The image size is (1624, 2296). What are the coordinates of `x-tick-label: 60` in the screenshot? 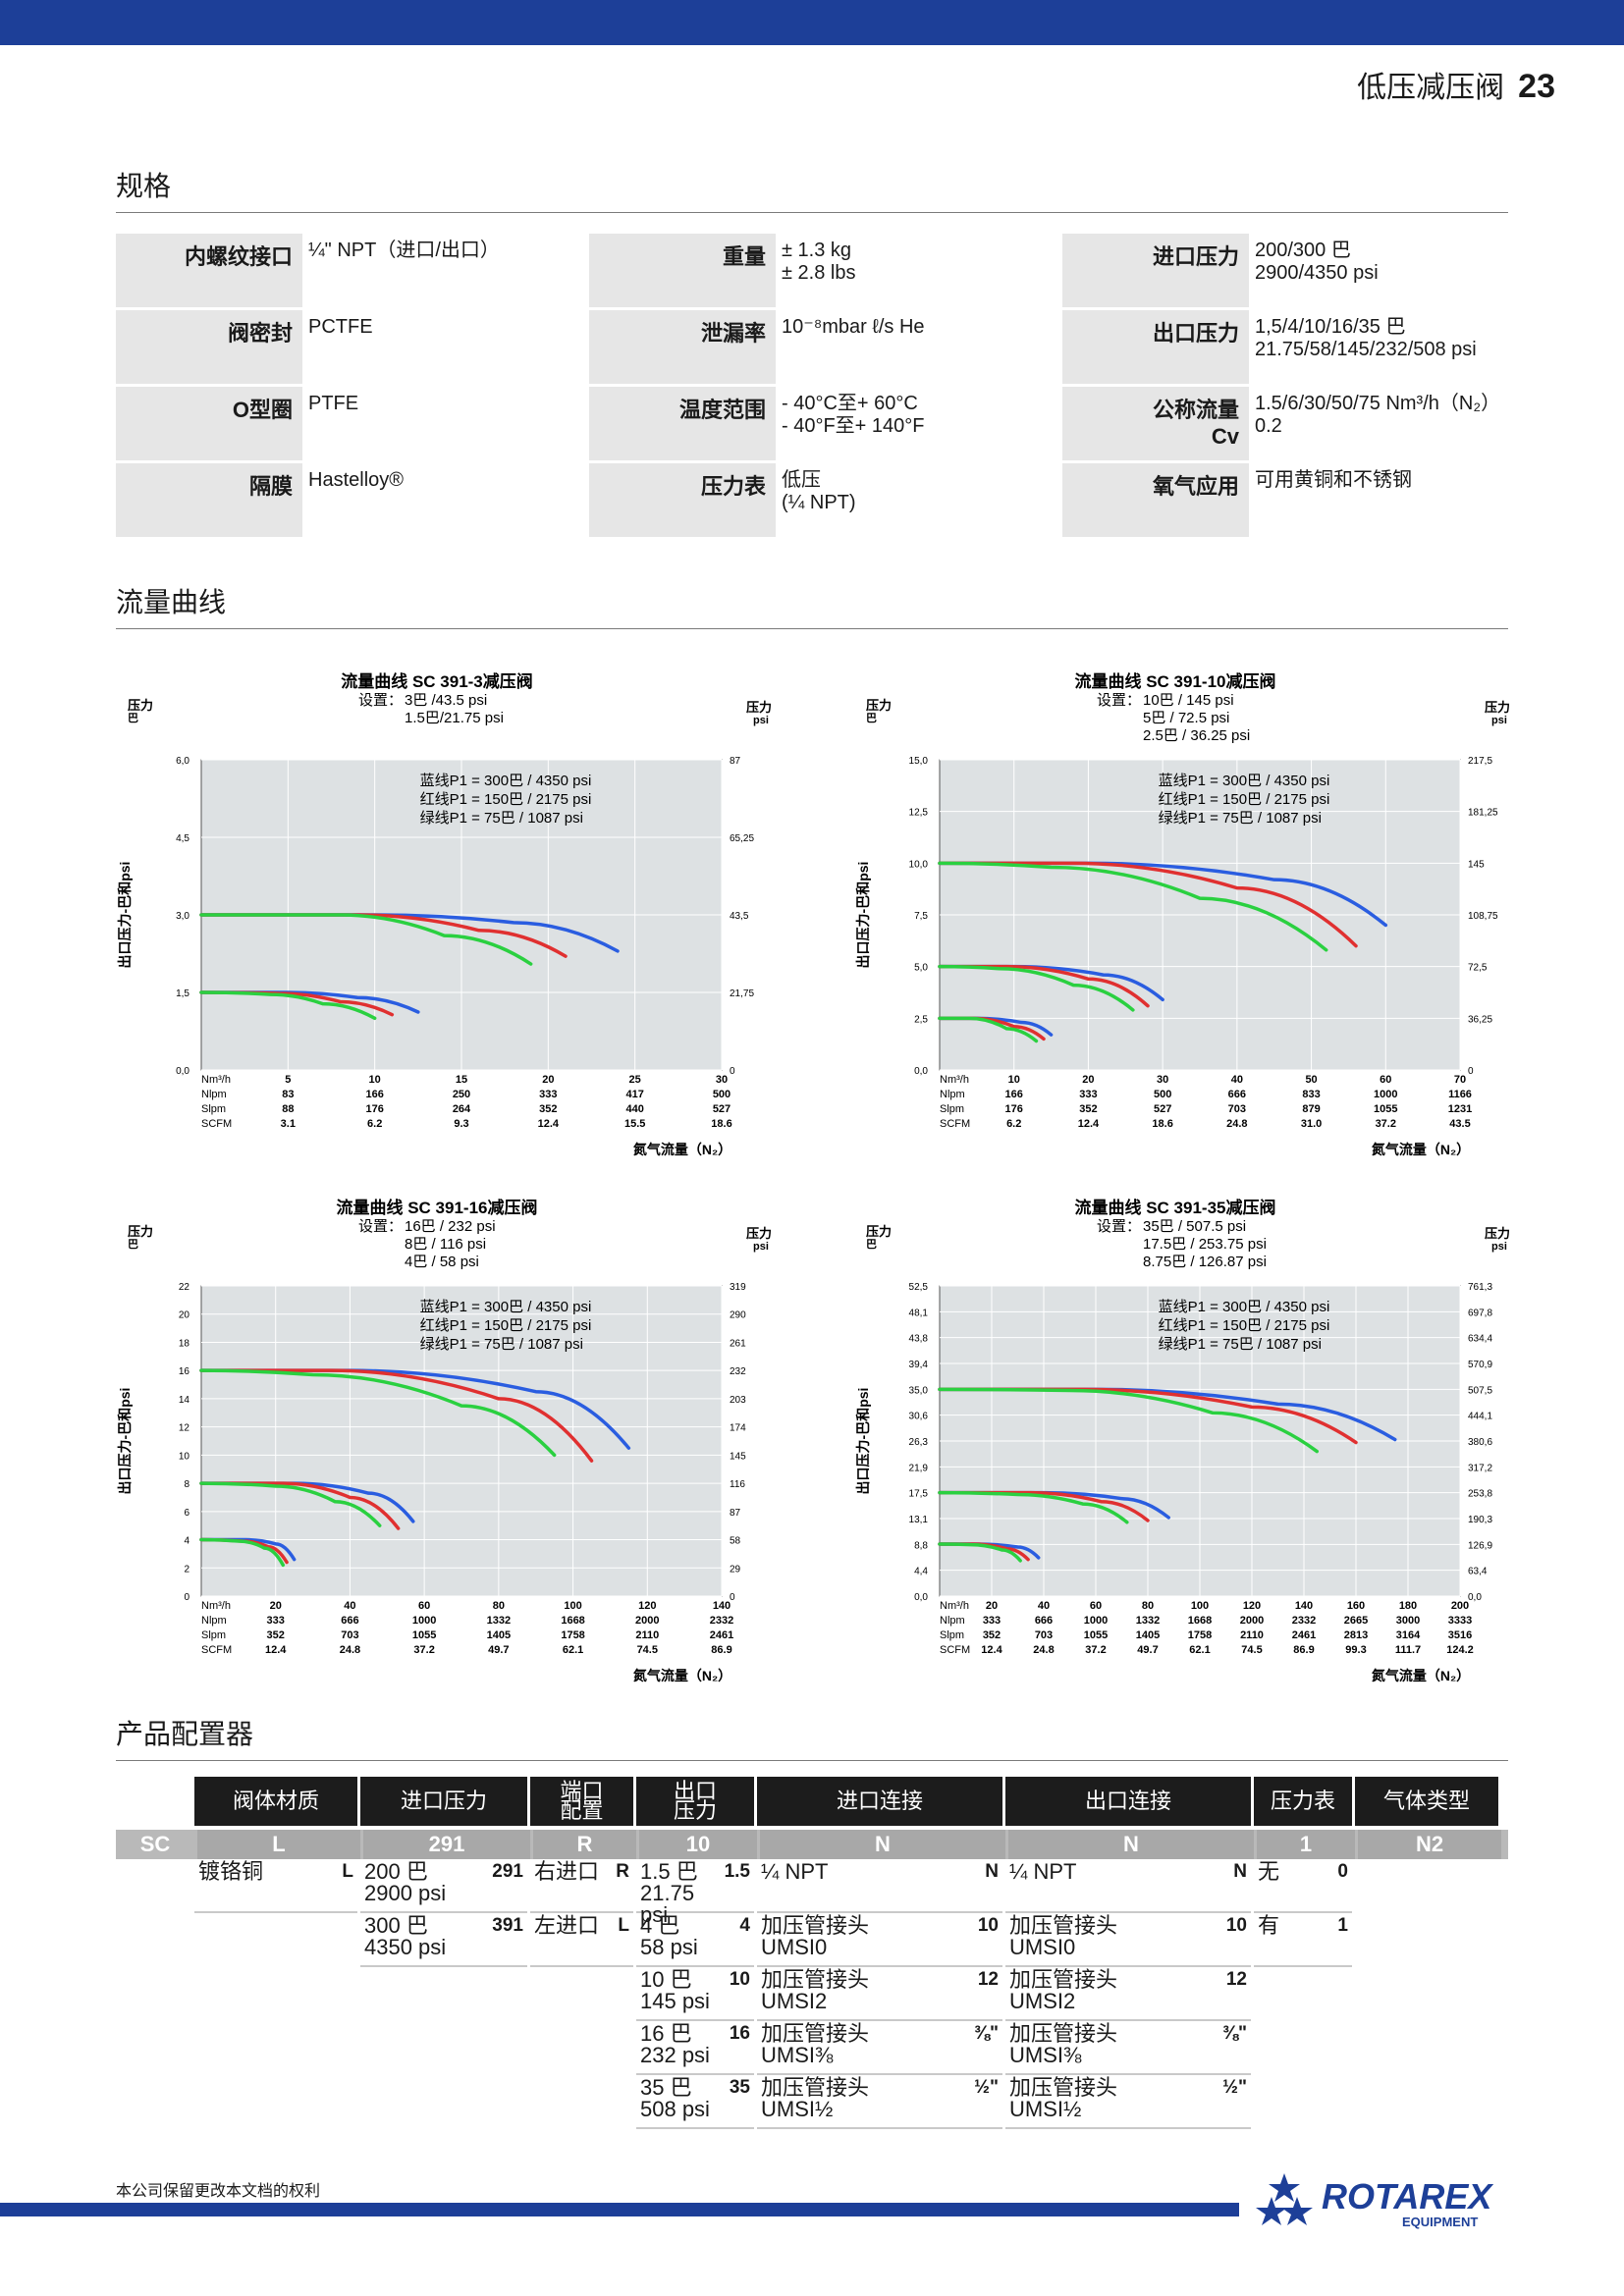 It's located at (1096, 1606).